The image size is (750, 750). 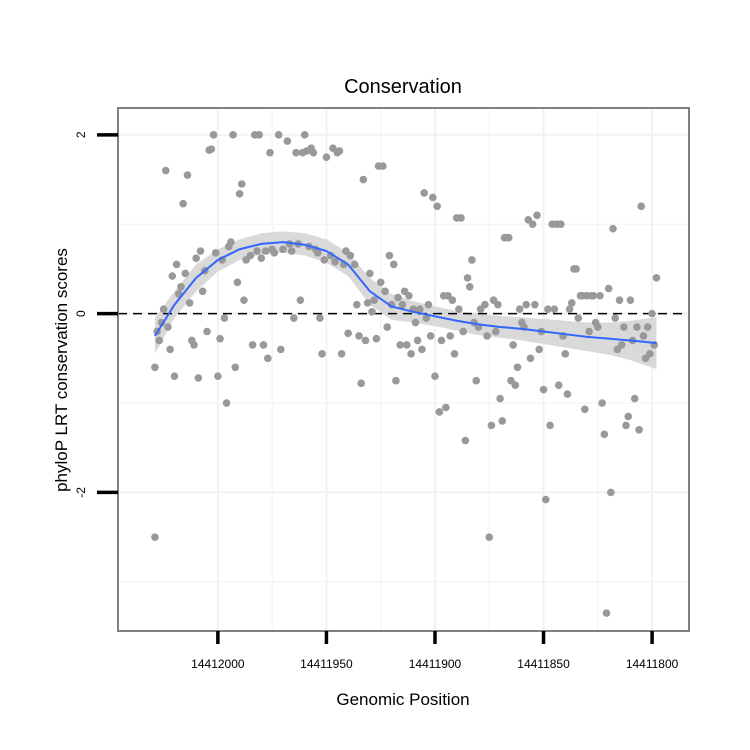 I want to click on smooth-line, so click(x=405, y=293).